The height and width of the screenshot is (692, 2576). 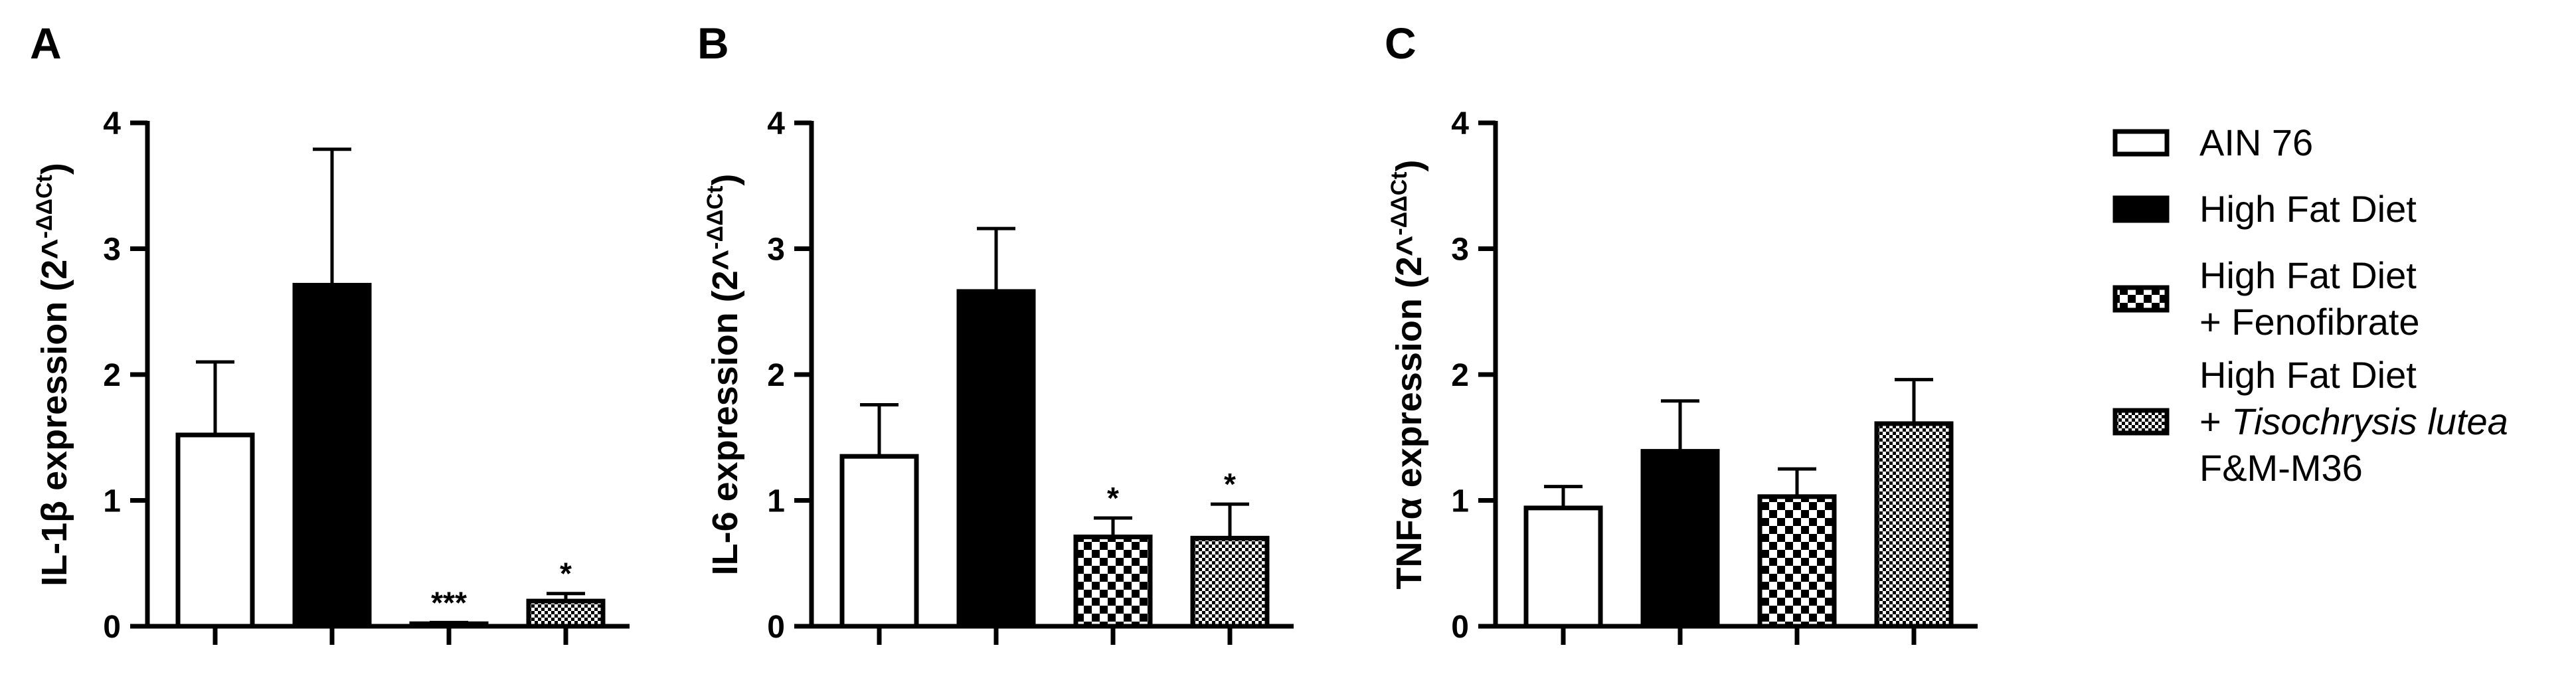 I want to click on legend-label-line: + Tisochrysis lutea, so click(x=2353, y=421).